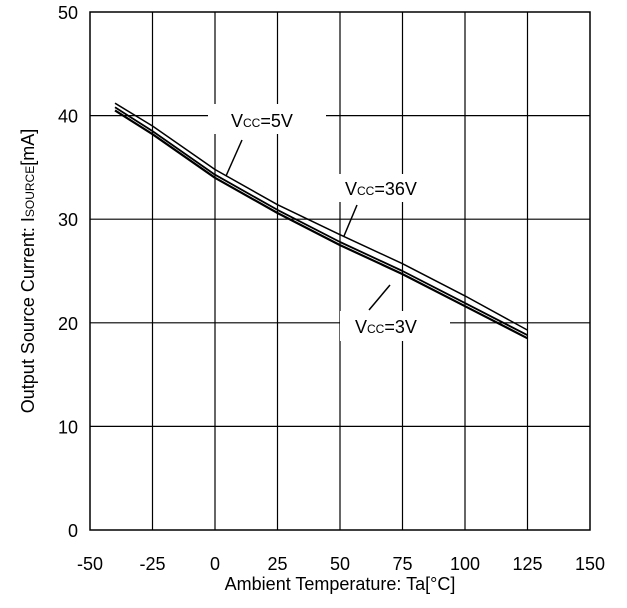 The width and height of the screenshot is (627, 608). What do you see at coordinates (68, 427) in the screenshot?
I see `y-tick-label: 10` at bounding box center [68, 427].